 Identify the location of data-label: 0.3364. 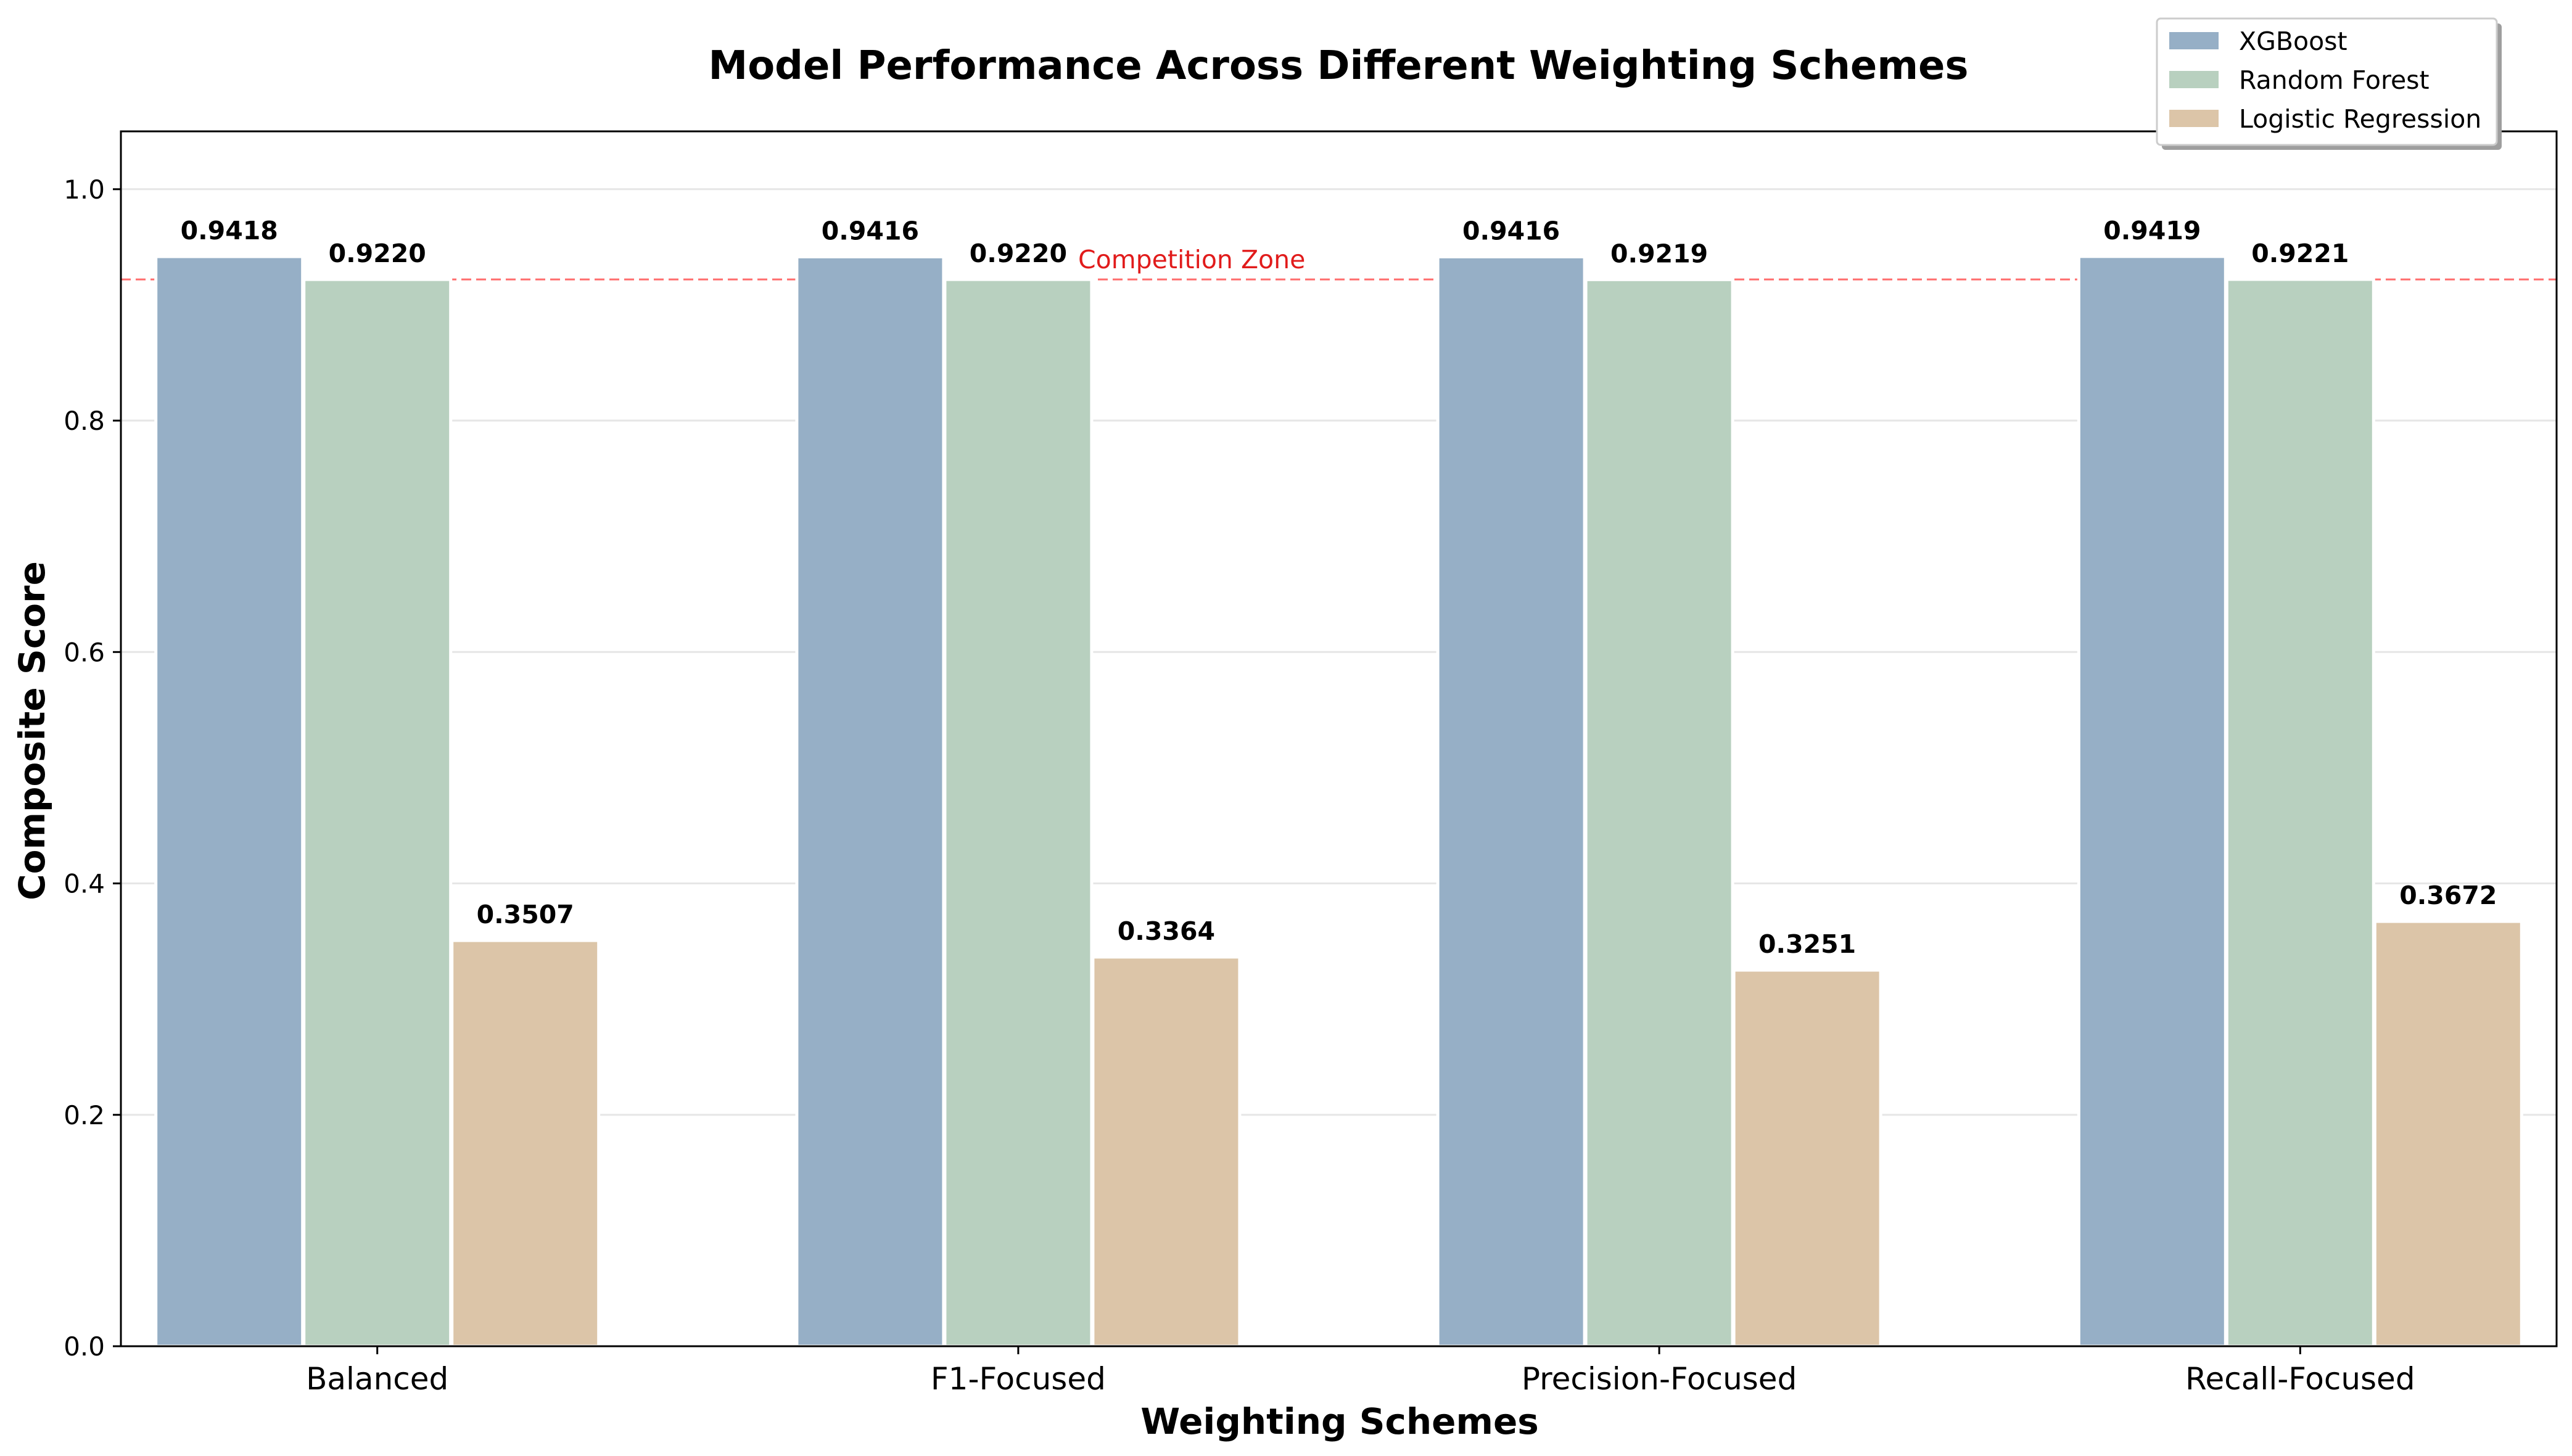
(1166, 931).